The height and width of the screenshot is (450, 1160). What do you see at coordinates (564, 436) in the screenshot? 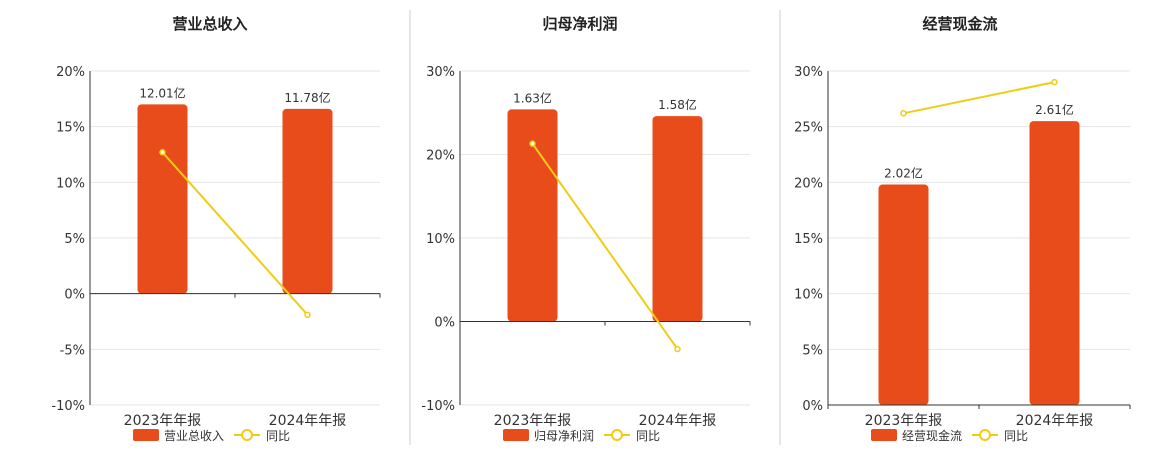
I see `legend-bar-label: 归母净利润` at bounding box center [564, 436].